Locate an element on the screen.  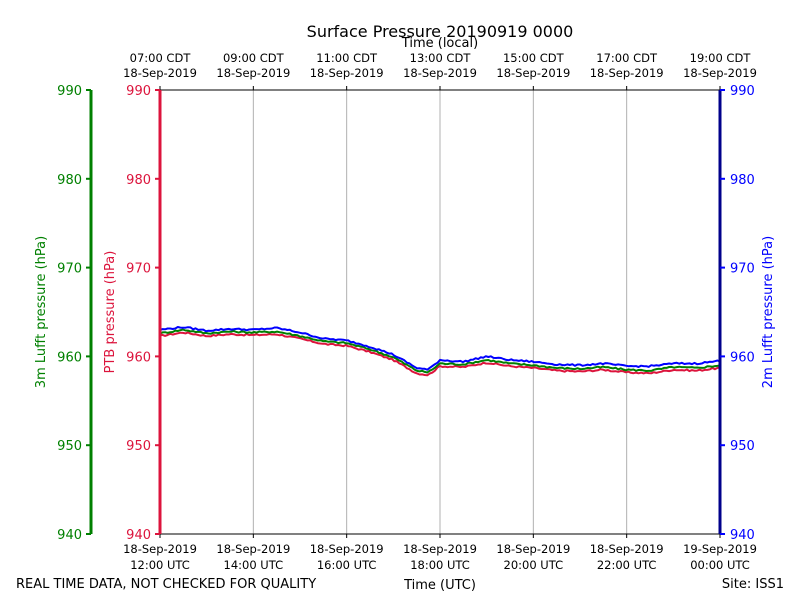
inner-left-tick-label: 990 is located at coordinates (138, 91).